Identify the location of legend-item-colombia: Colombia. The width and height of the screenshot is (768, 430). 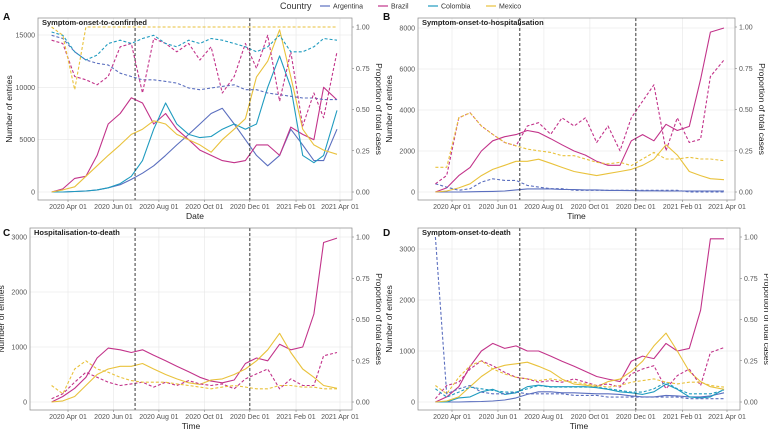
(449, 7).